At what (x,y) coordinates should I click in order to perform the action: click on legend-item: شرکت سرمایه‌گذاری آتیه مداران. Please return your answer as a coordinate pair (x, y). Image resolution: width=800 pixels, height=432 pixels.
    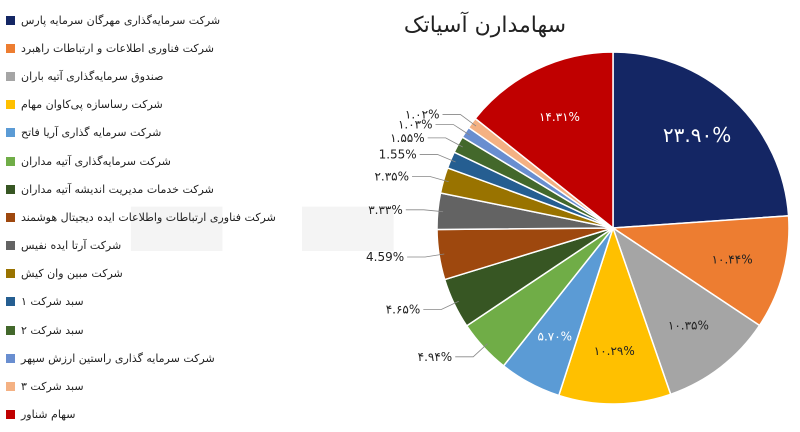
    Looking at the image, I should click on (156, 161).